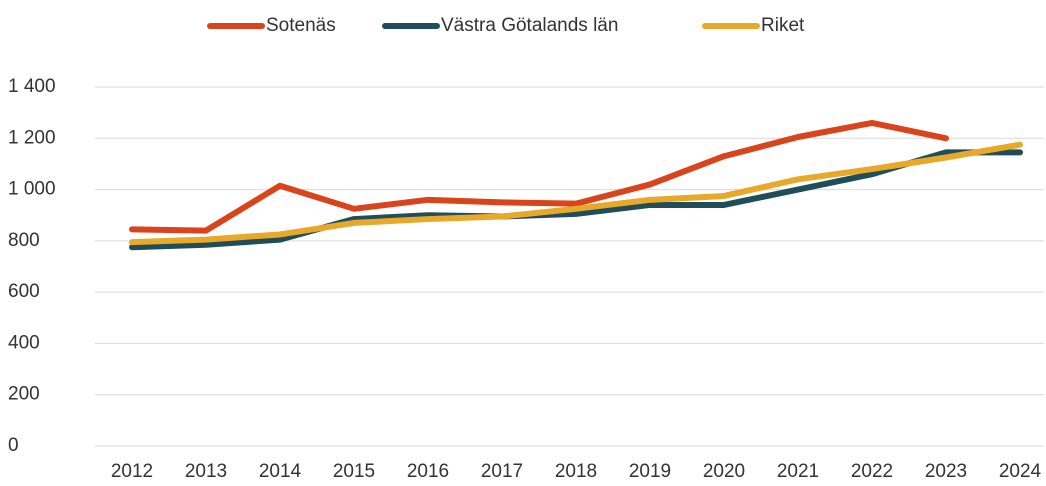  What do you see at coordinates (872, 471) in the screenshot?
I see `x-tick-label: 2022` at bounding box center [872, 471].